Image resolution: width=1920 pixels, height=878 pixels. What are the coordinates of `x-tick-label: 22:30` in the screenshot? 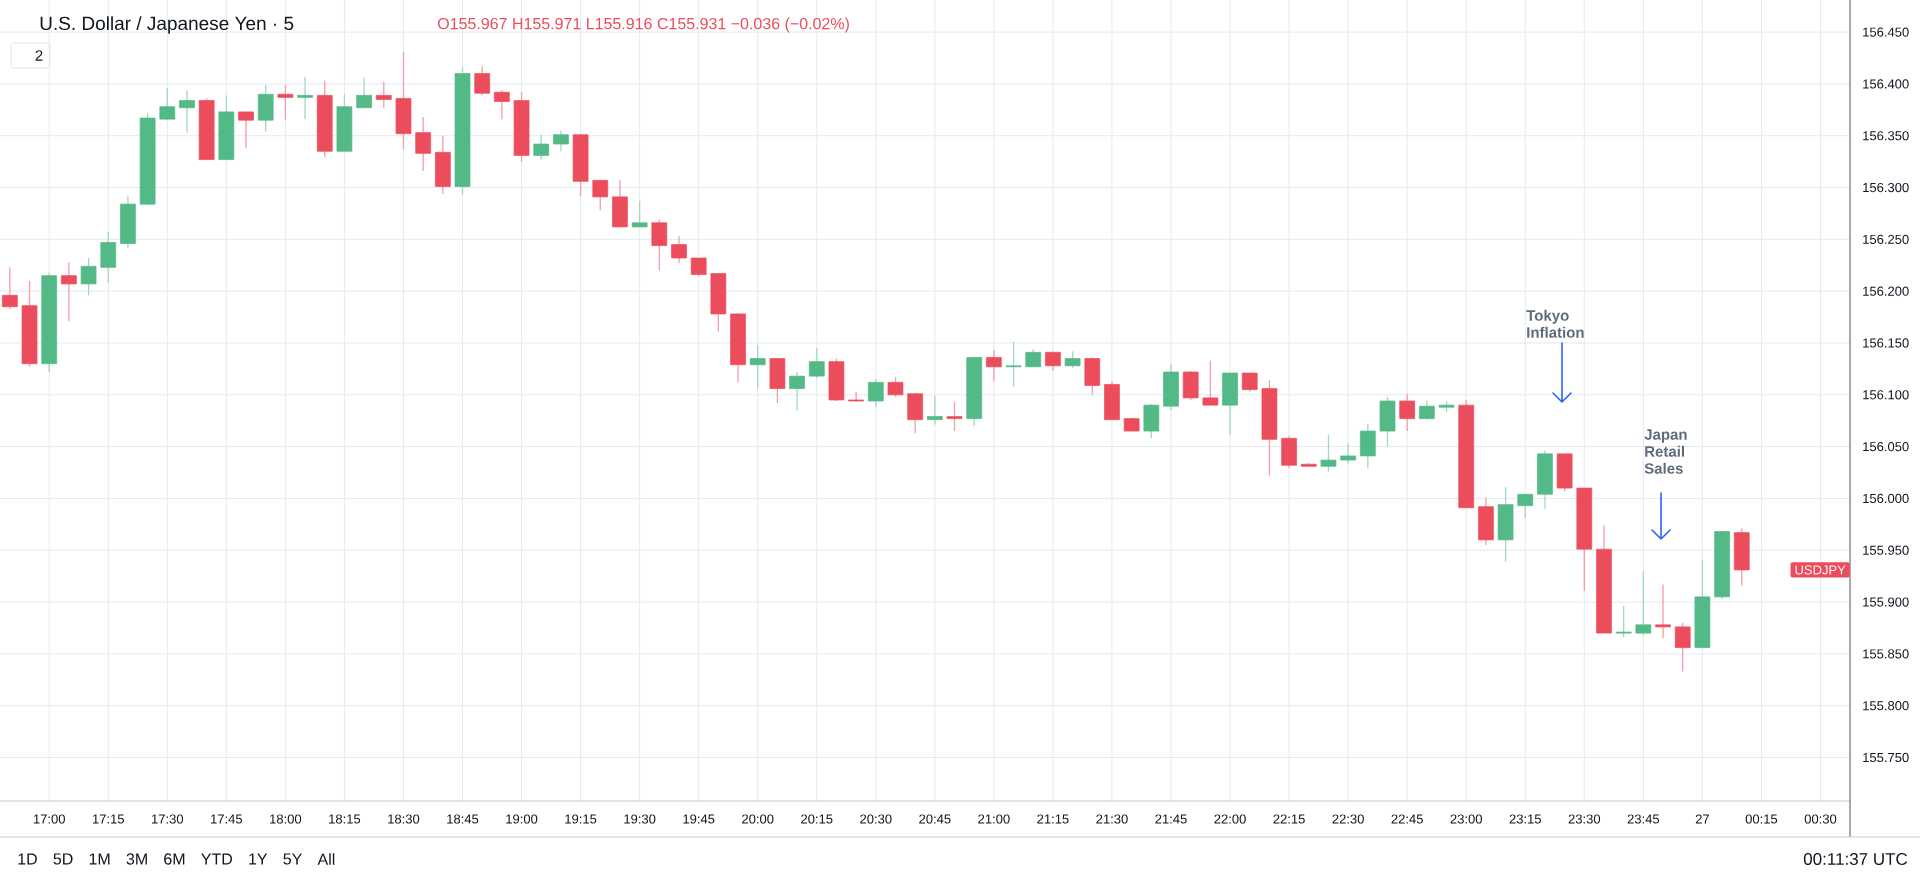 It's located at (1348, 819).